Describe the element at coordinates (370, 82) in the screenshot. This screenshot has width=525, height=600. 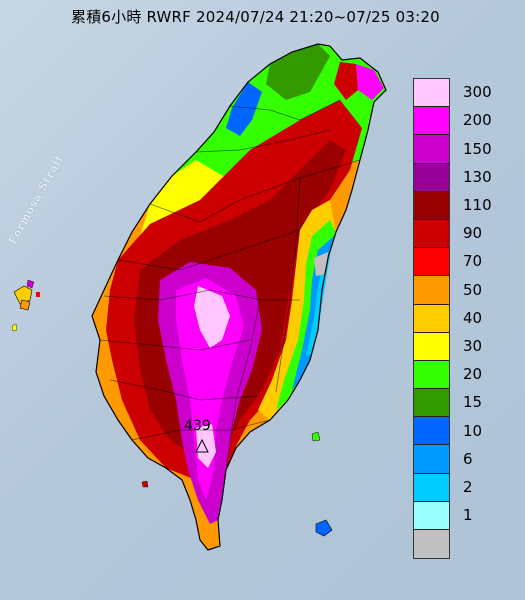
I see `northeast-magenta` at that location.